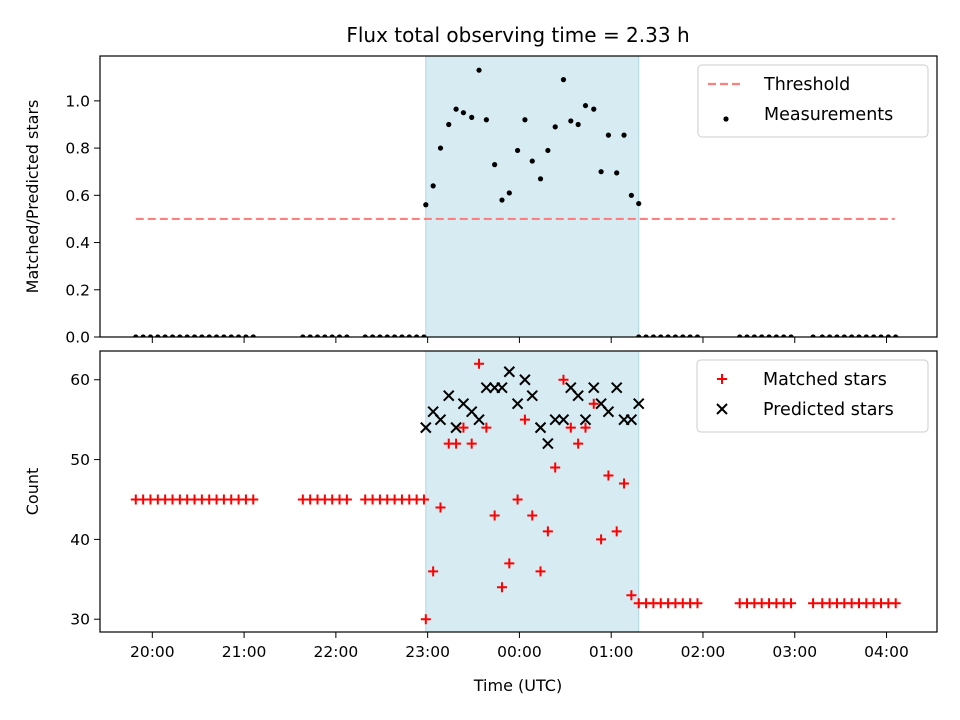 This screenshot has height=720, width=960. Describe the element at coordinates (532, 491) in the screenshot. I see `observing-window-band` at that location.